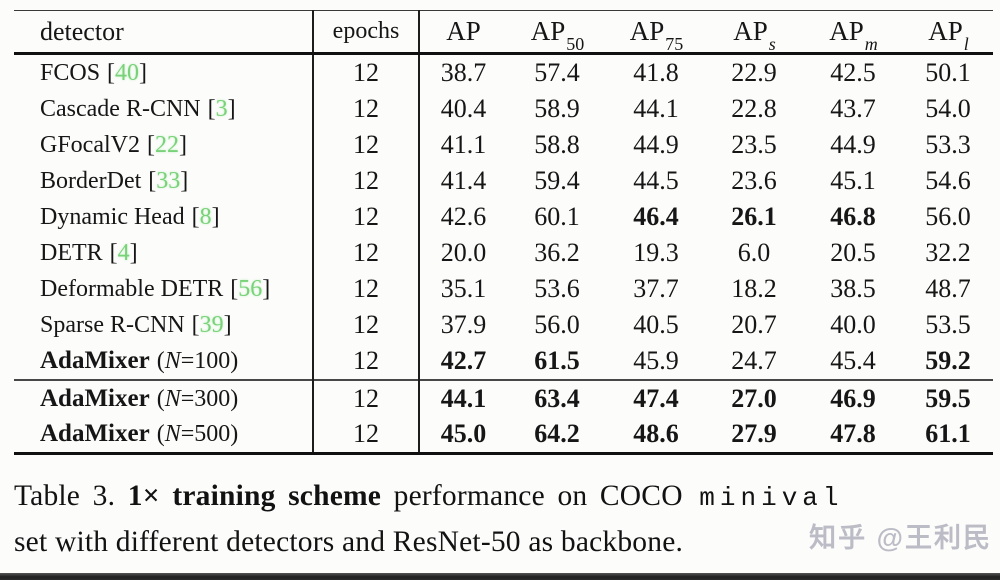  Describe the element at coordinates (463, 324) in the screenshot. I see `metric-value-cell: 37.9` at that location.